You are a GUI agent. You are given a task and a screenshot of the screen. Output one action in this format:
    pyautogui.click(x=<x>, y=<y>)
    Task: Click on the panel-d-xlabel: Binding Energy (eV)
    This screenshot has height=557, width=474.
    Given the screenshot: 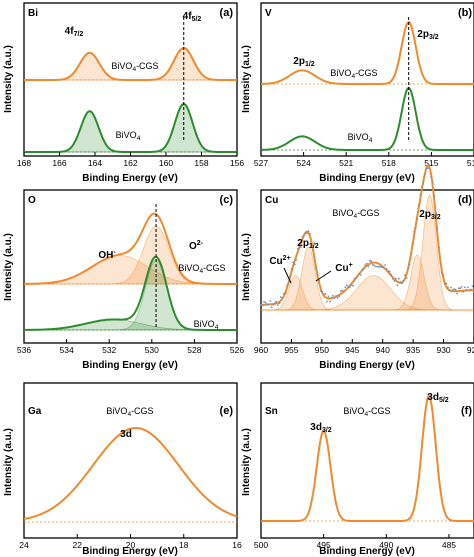 What is the action you would take?
    pyautogui.click(x=367, y=365)
    